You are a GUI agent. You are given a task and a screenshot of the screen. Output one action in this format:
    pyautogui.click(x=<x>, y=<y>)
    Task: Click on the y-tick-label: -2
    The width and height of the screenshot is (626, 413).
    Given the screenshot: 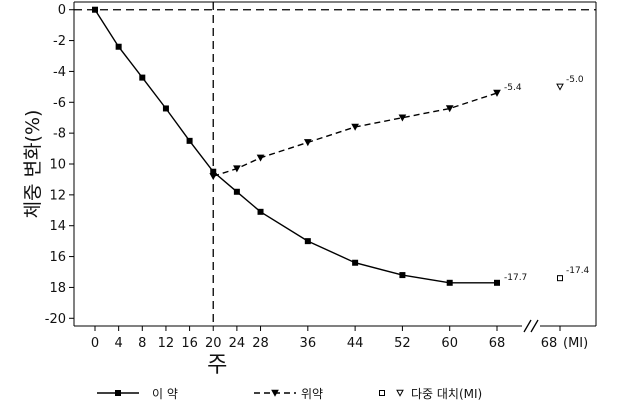 What is the action you would take?
    pyautogui.click(x=59, y=41)
    